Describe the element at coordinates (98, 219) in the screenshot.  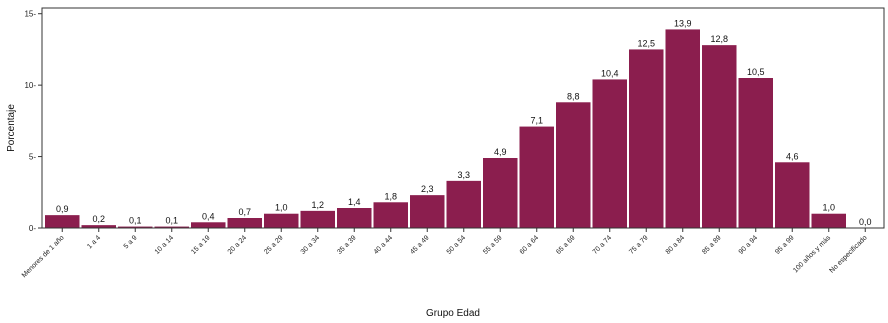
I see `bar-value-label: 0,2` at that location.